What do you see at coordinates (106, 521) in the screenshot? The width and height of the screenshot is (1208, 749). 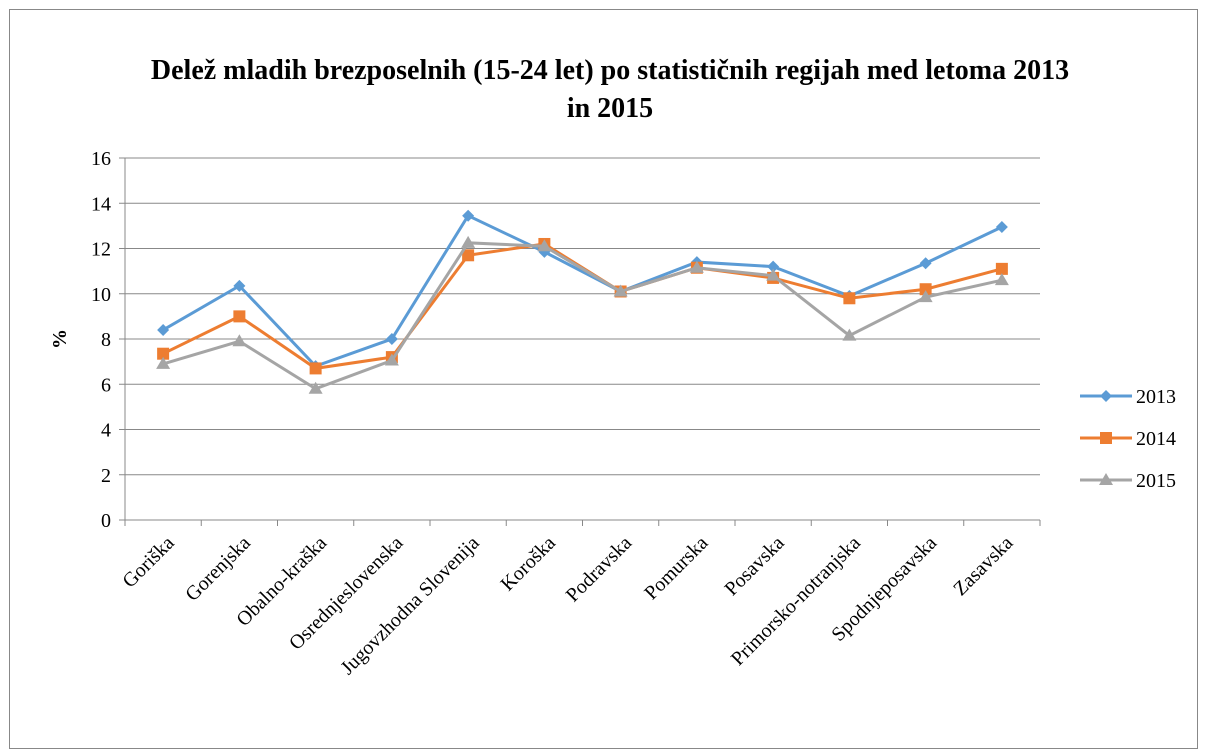 I see `y-tick-label: 0` at bounding box center [106, 521].